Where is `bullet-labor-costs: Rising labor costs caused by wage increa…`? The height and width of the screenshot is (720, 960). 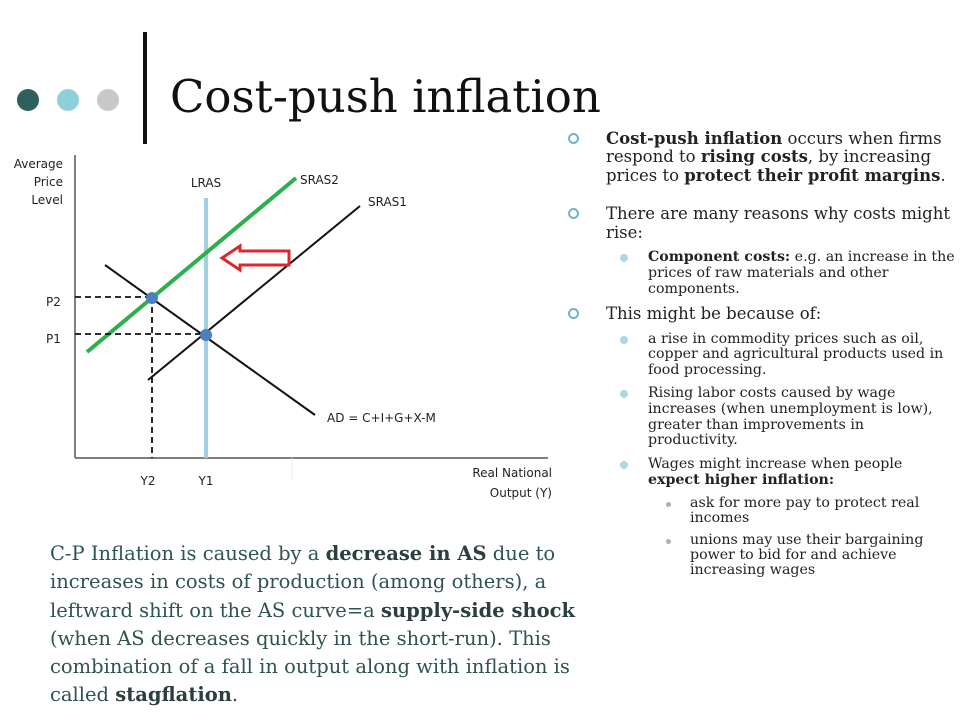
bullet-labor-costs: Rising labor costs caused by wage increa… is located at coordinates (762, 417).